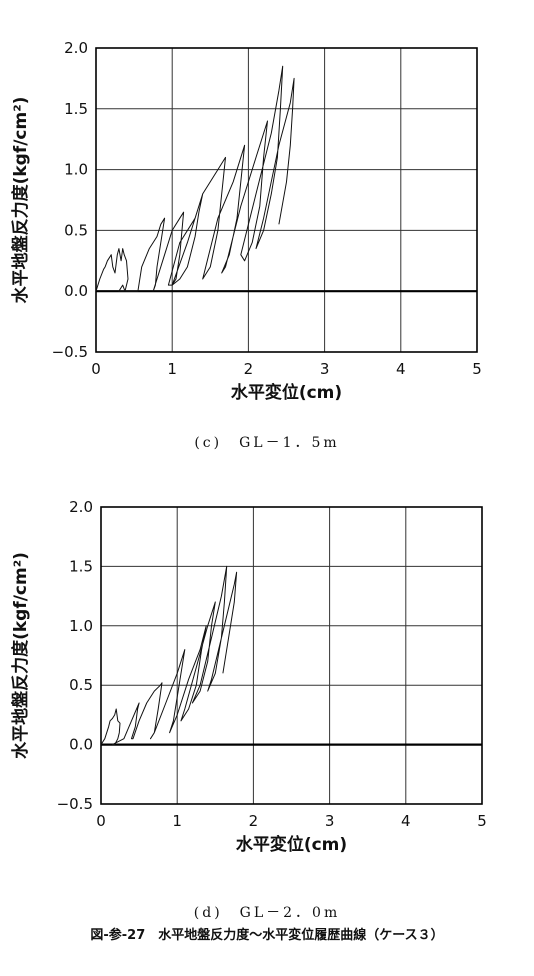  What do you see at coordinates (267, 913) in the screenshot?
I see `chart-d-caption: (d) GL－2．0m` at bounding box center [267, 913].